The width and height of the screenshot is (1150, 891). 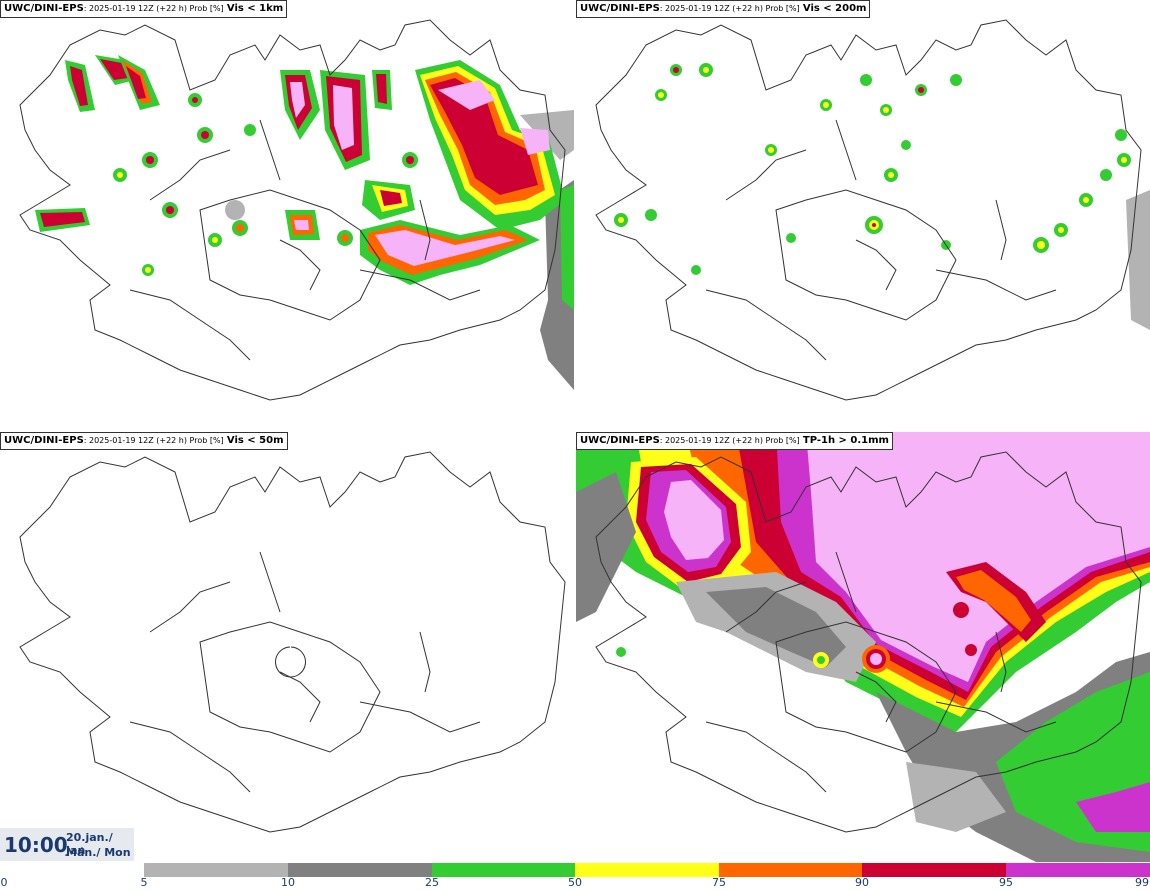 I want to click on panel-variable: Vis < 200m, so click(x=834, y=8).